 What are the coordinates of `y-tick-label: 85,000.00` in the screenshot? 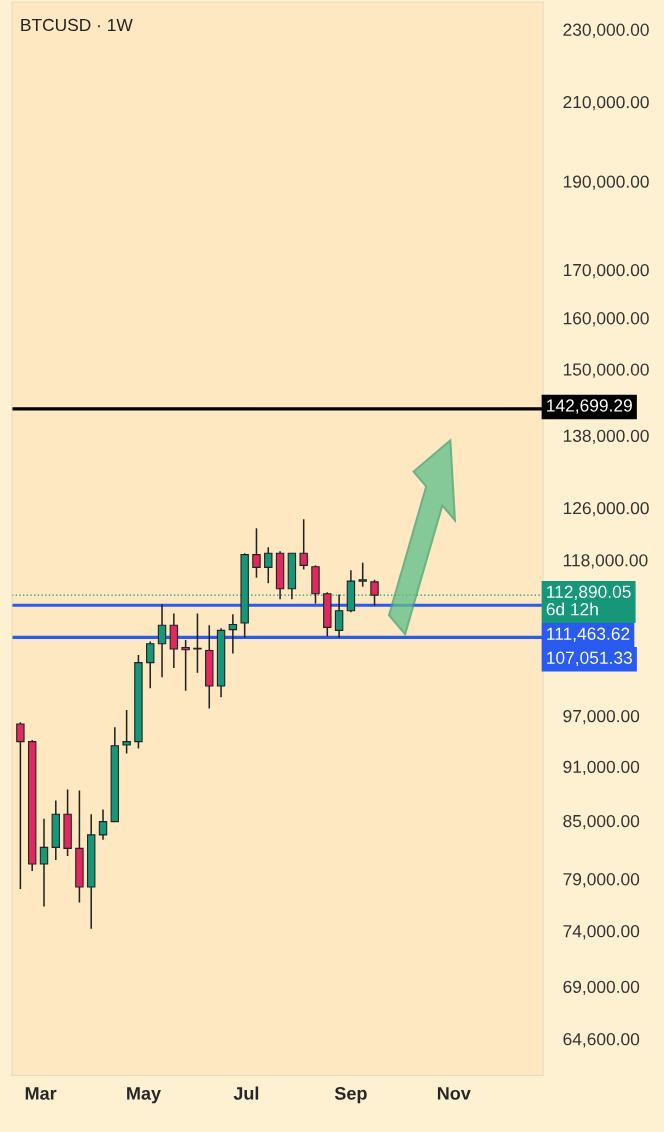 It's located at (601, 822).